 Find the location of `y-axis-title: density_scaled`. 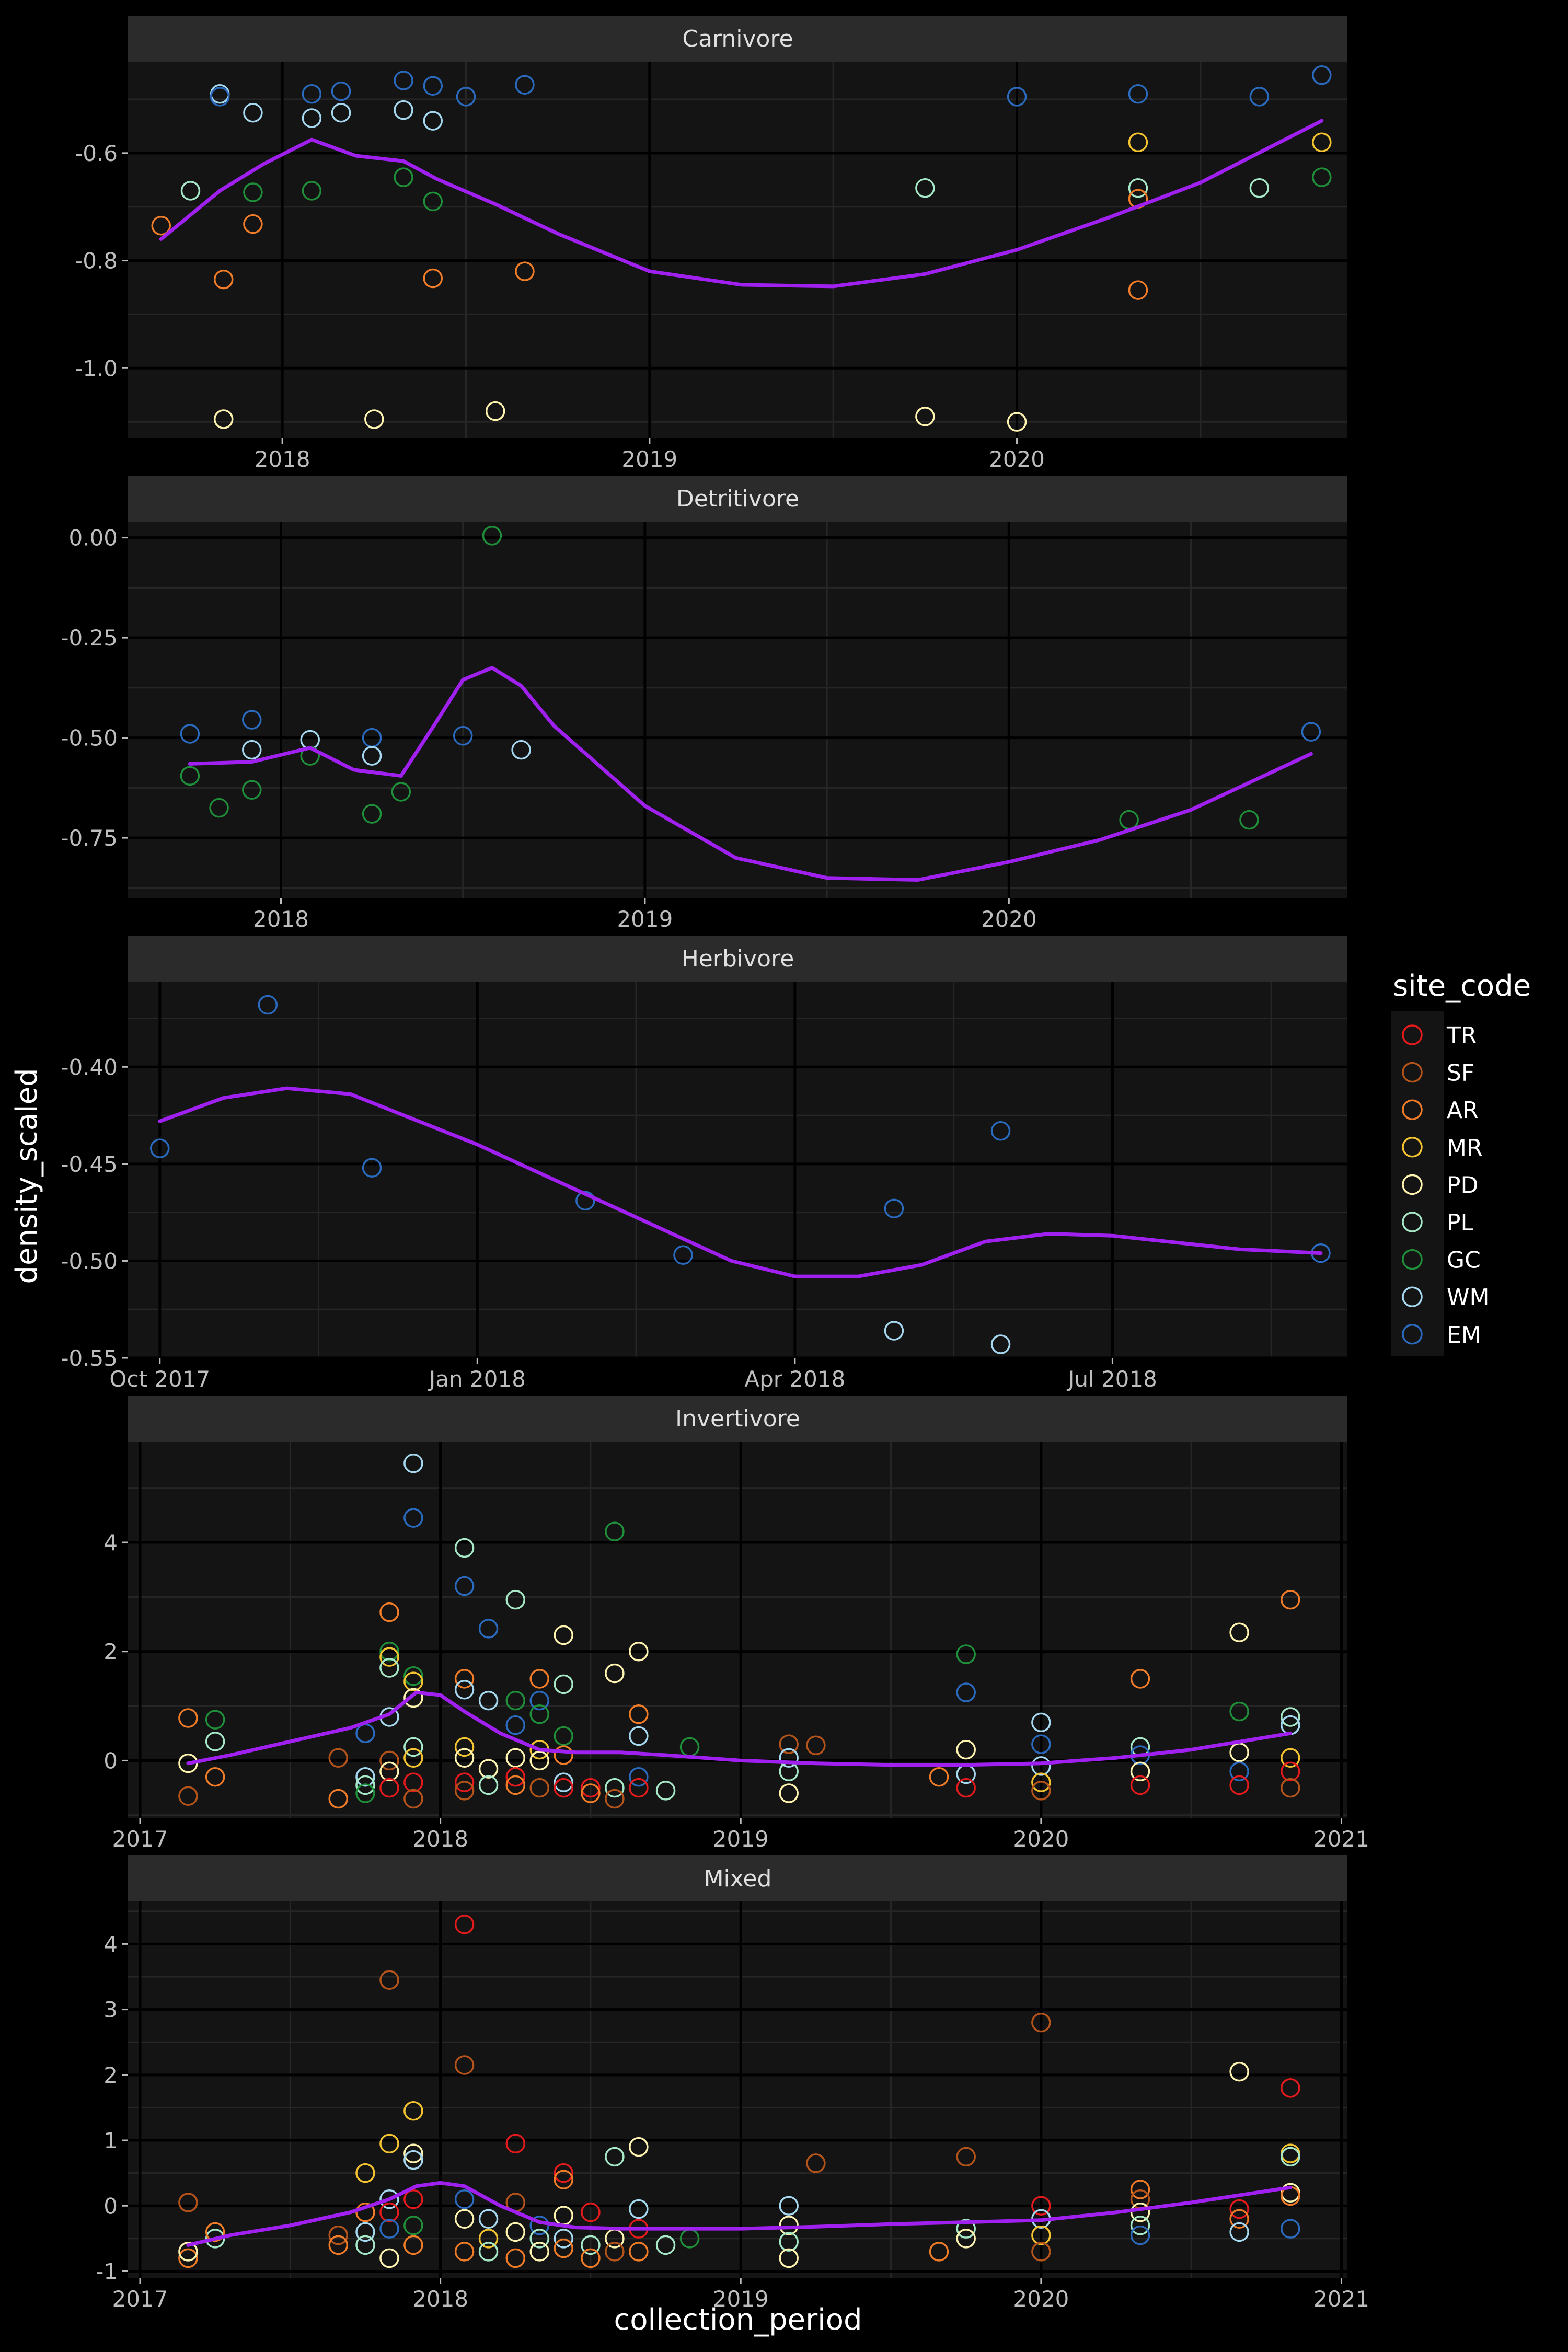

y-axis-title: density_scaled is located at coordinates (27, 1176).